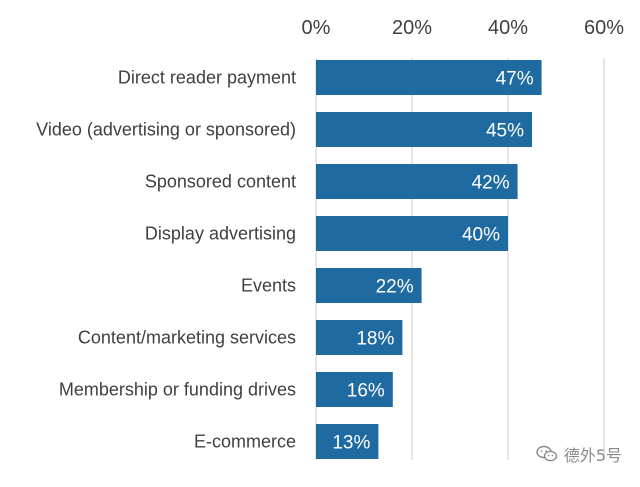 Image resolution: width=640 pixels, height=487 pixels. Describe the element at coordinates (187, 338) in the screenshot. I see `category-label: Content/marketing services` at that location.